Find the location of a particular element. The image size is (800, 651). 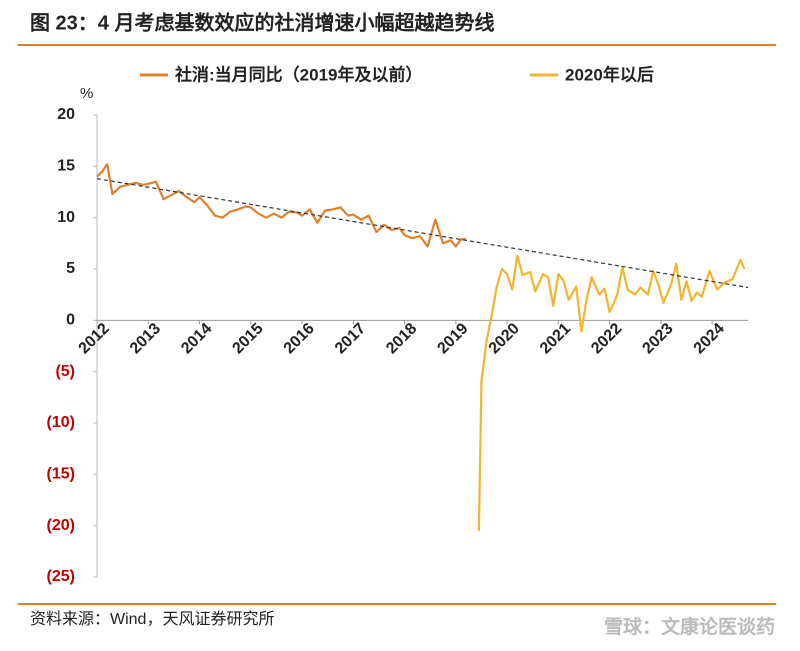

y-tick-label: 15 is located at coordinates (66, 166).